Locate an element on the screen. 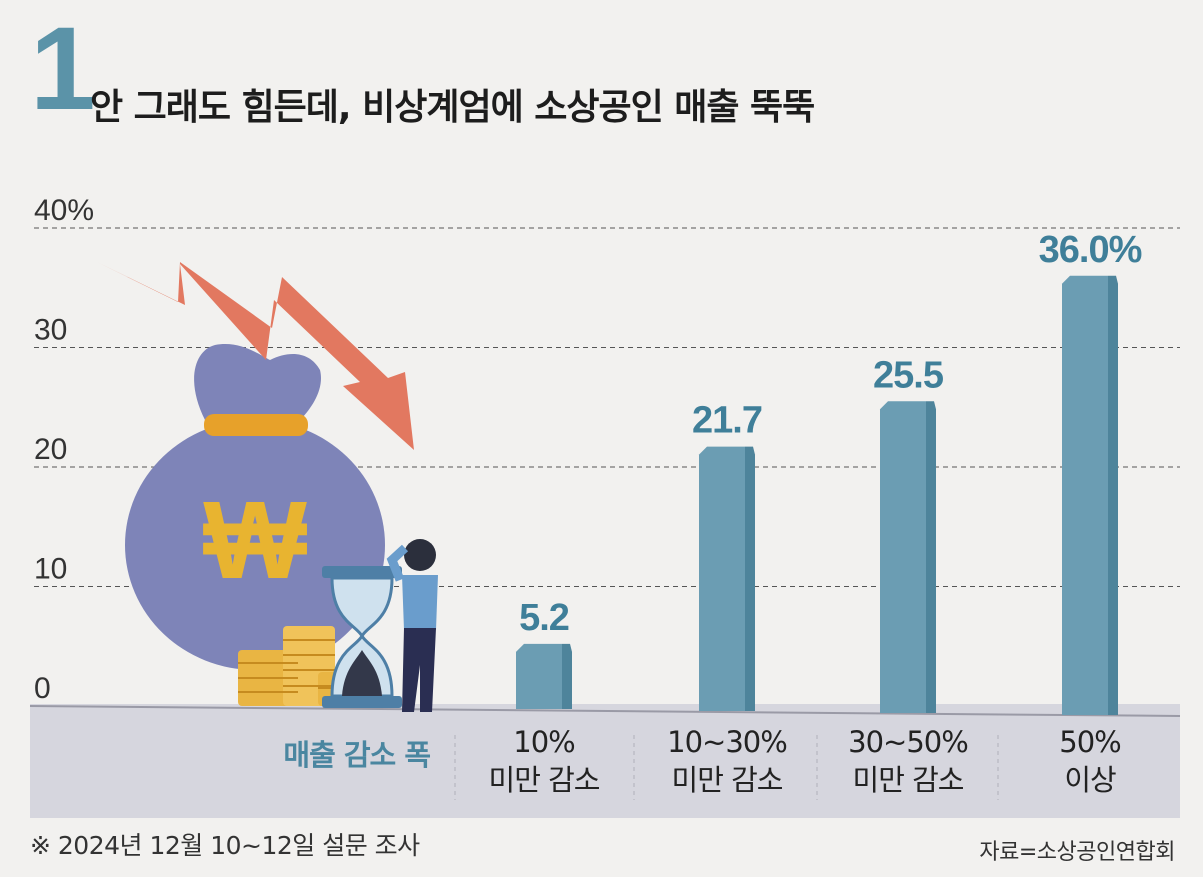 The image size is (1203, 877). bar-value-label: 36.0% is located at coordinates (1090, 250).